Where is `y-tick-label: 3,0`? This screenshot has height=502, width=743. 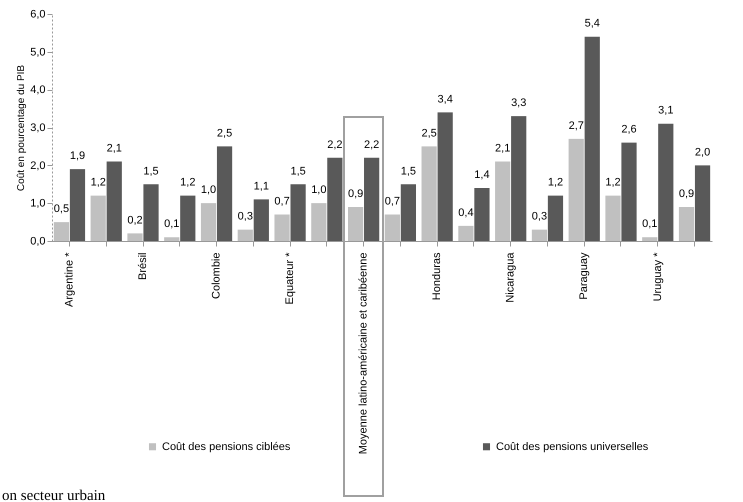 y-tick-label: 3,0 is located at coordinates (38, 128).